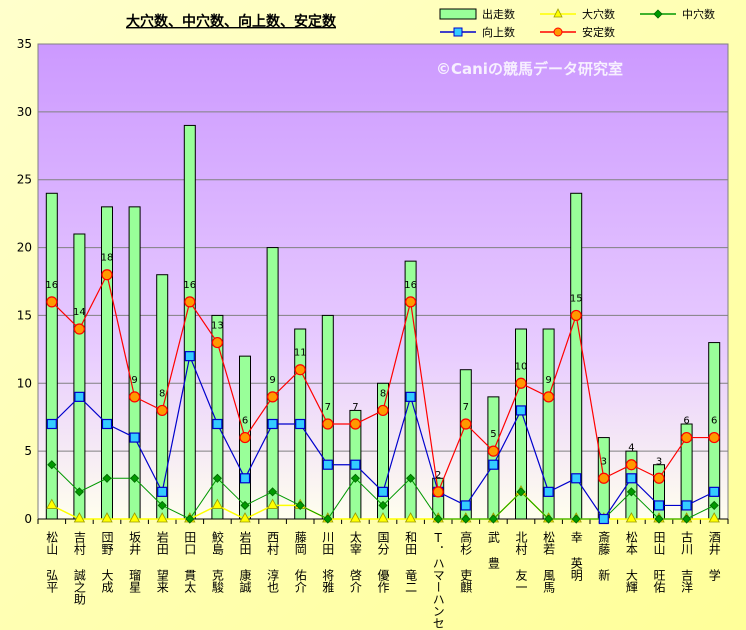  I want to click on legend-label: 安定数, so click(598, 32).